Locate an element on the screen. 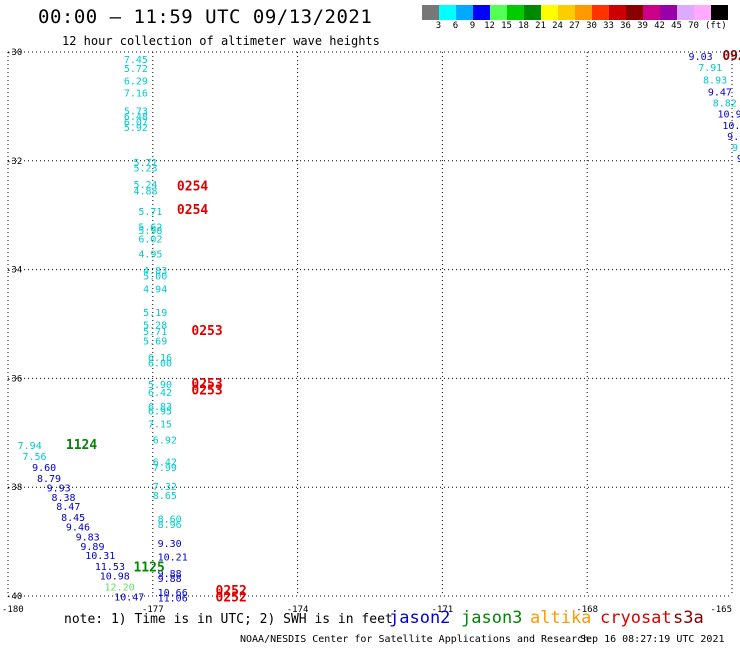  wave-height-label: 8.96 is located at coordinates (170, 525).